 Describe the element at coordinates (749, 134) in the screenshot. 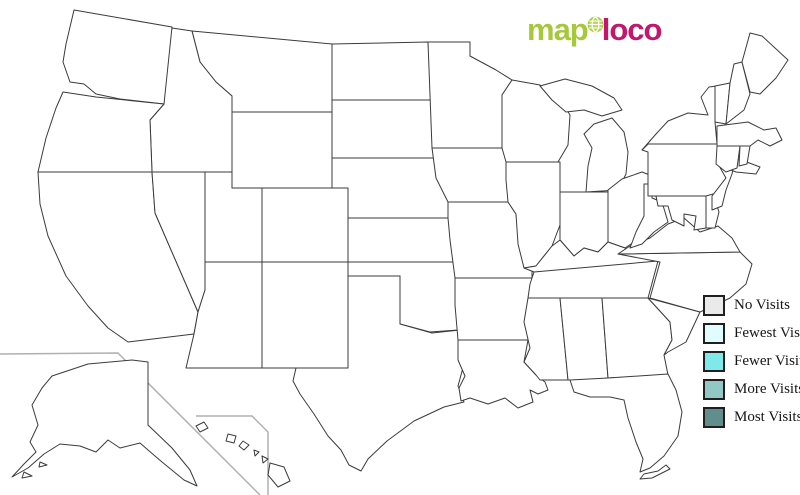

I see `state-massachusetts` at that location.